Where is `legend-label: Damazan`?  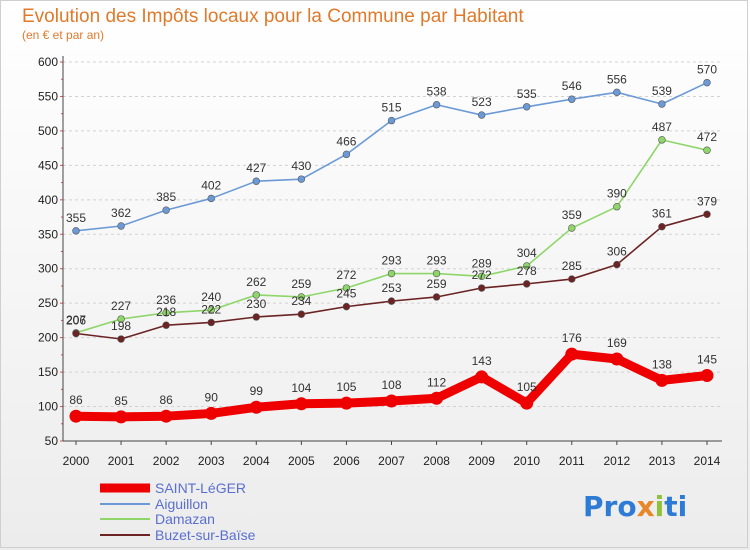
legend-label: Damazan is located at coordinates (185, 519).